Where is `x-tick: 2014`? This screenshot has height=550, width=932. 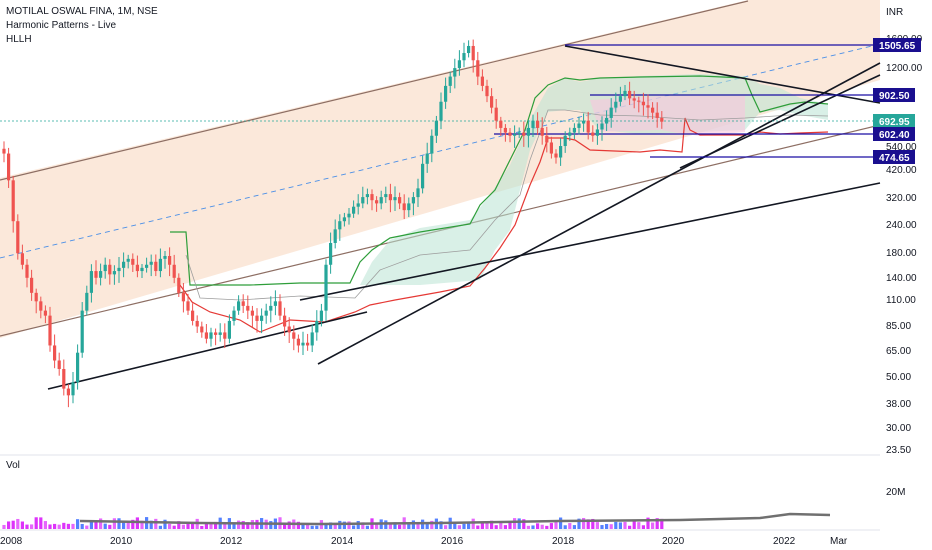
x-tick: 2014 is located at coordinates (342, 541).